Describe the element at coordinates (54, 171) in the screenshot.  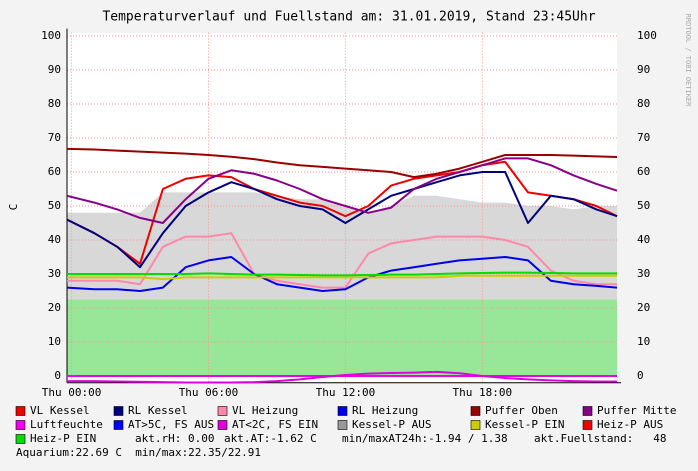
I see `y-tick-label: 60` at that location.